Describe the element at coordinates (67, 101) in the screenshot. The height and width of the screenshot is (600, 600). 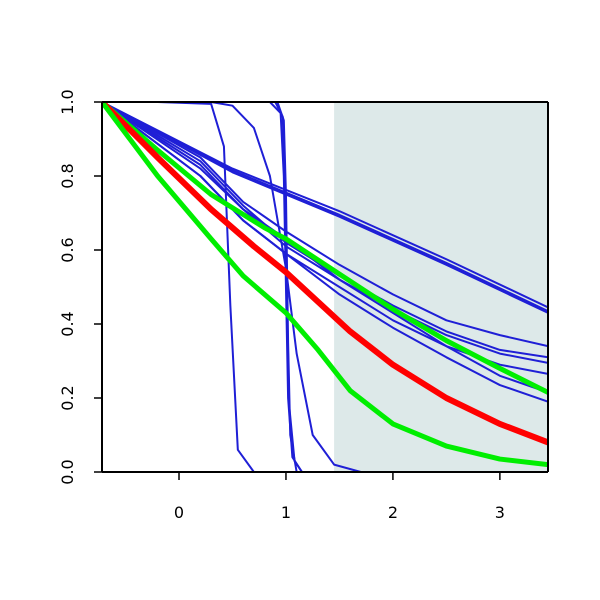
I see `y-tick-label: 1.0` at that location.